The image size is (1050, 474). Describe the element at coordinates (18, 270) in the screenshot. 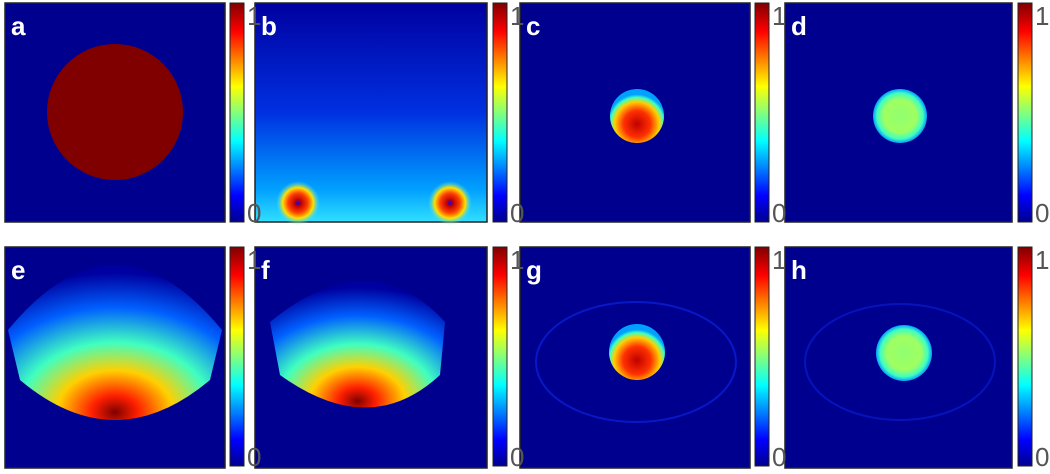

I see `panel-label: e` at that location.